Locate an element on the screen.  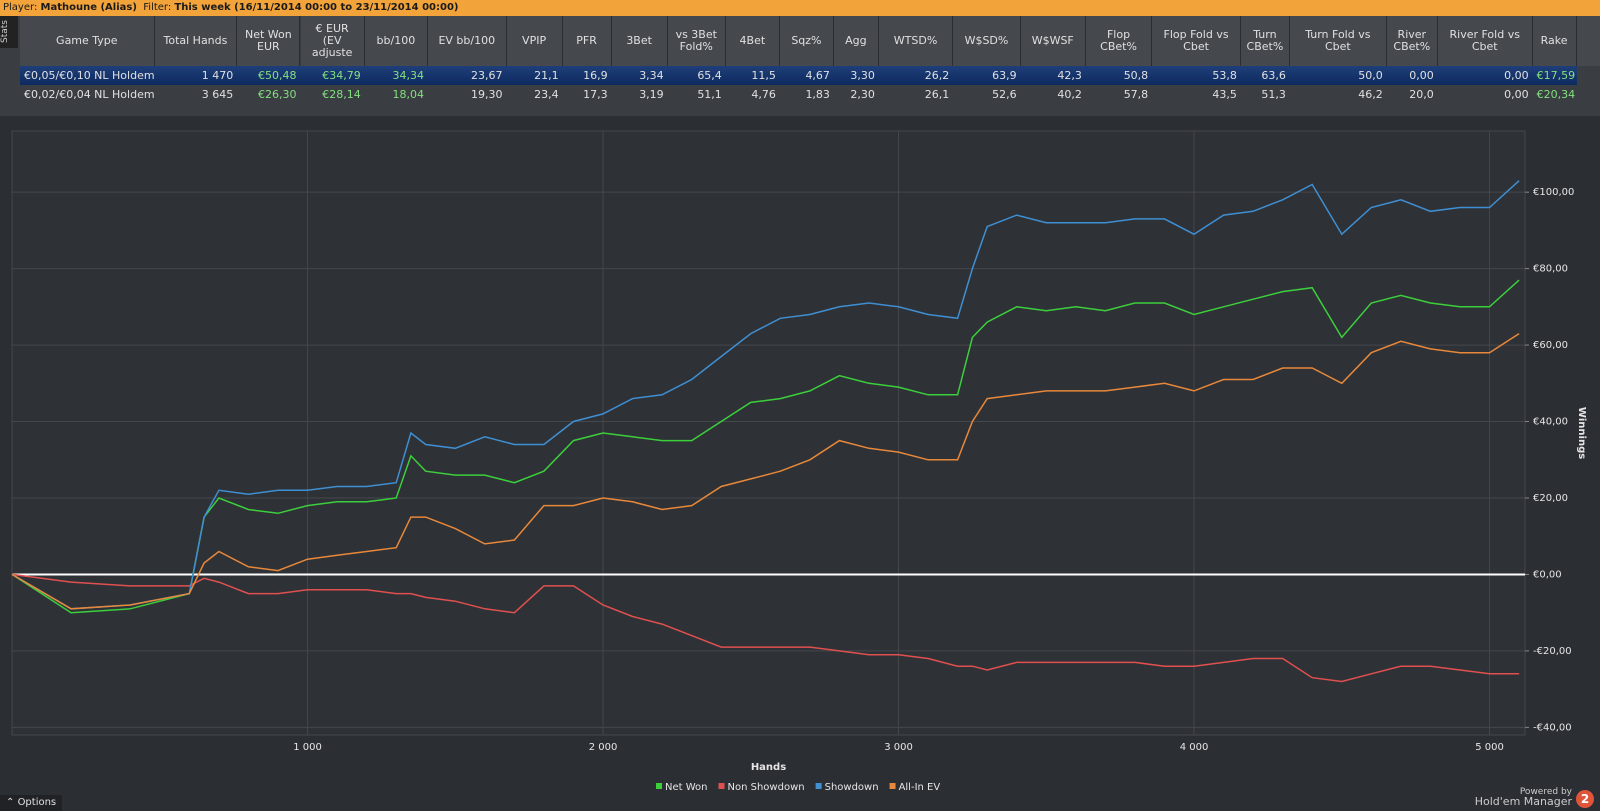
table-cell: 26,2 is located at coordinates (937, 75).